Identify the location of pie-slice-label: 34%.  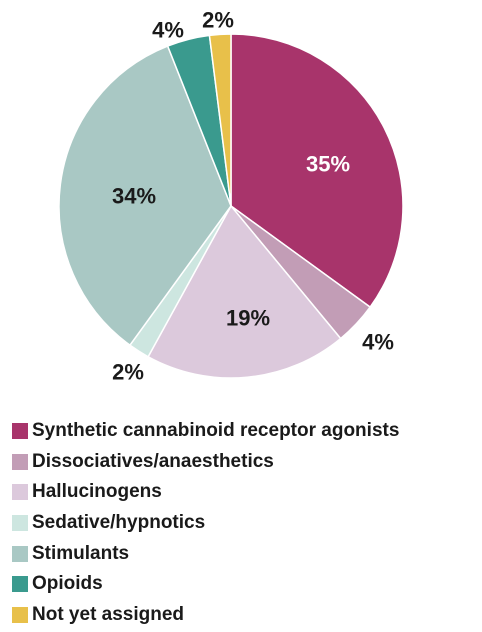
(134, 196).